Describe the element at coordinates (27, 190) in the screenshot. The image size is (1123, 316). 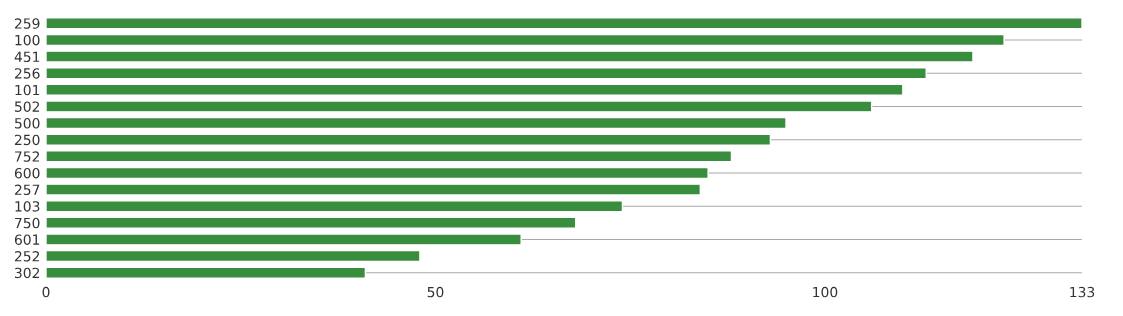
I see `y-tick-label: 257` at that location.